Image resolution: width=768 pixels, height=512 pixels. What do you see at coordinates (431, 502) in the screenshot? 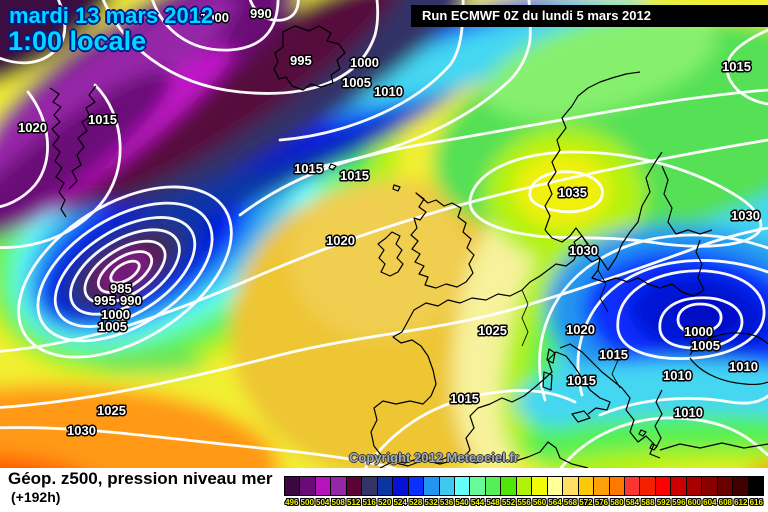
I see `colorbar-value: 532` at bounding box center [431, 502].